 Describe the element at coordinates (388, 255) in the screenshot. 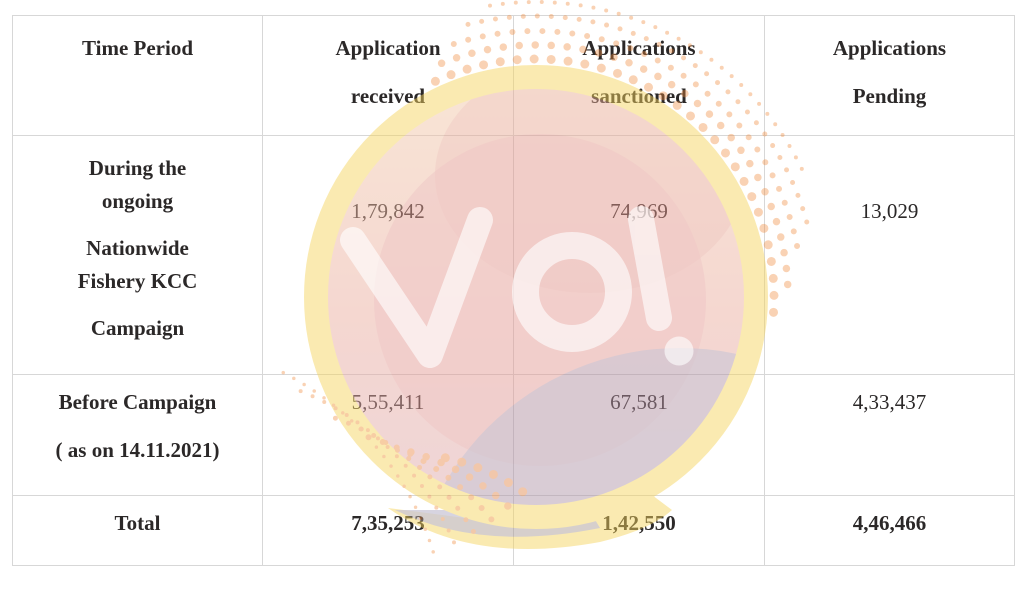

I see `cell-received-campaign: 1,79,842` at that location.